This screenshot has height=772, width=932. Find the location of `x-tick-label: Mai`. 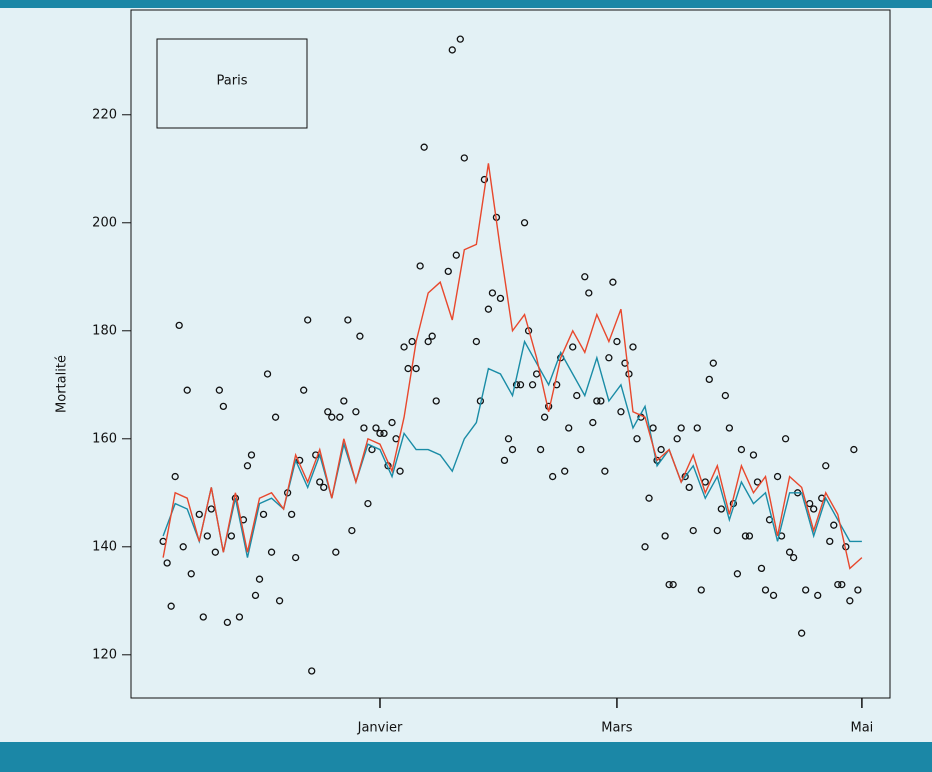

x-tick-label: Mai is located at coordinates (861, 728).